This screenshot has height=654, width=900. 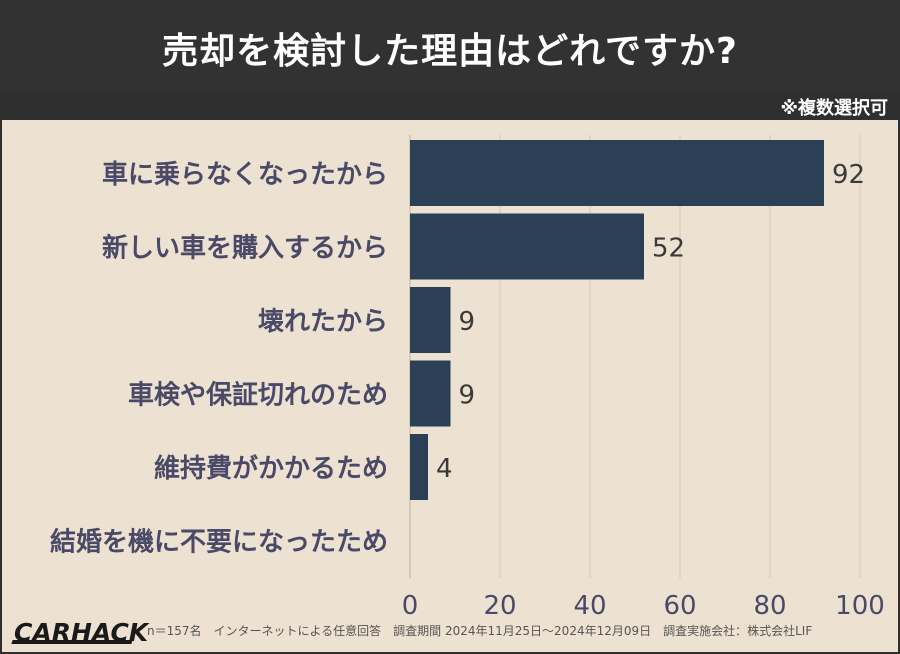 What do you see at coordinates (589, 606) in the screenshot?
I see `x-tick-label: 40` at bounding box center [589, 606].